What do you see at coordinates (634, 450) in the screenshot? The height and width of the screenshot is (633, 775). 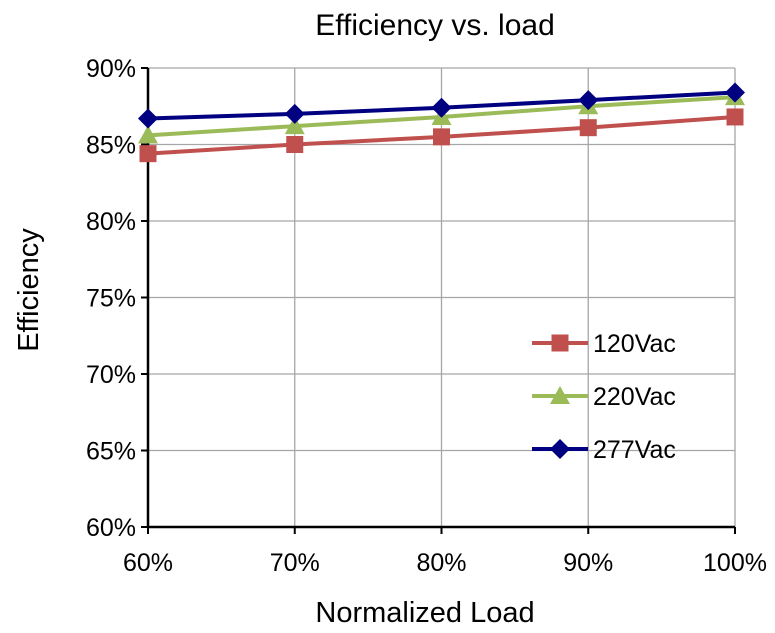 I see `legend-label: 277Vac` at bounding box center [634, 450].